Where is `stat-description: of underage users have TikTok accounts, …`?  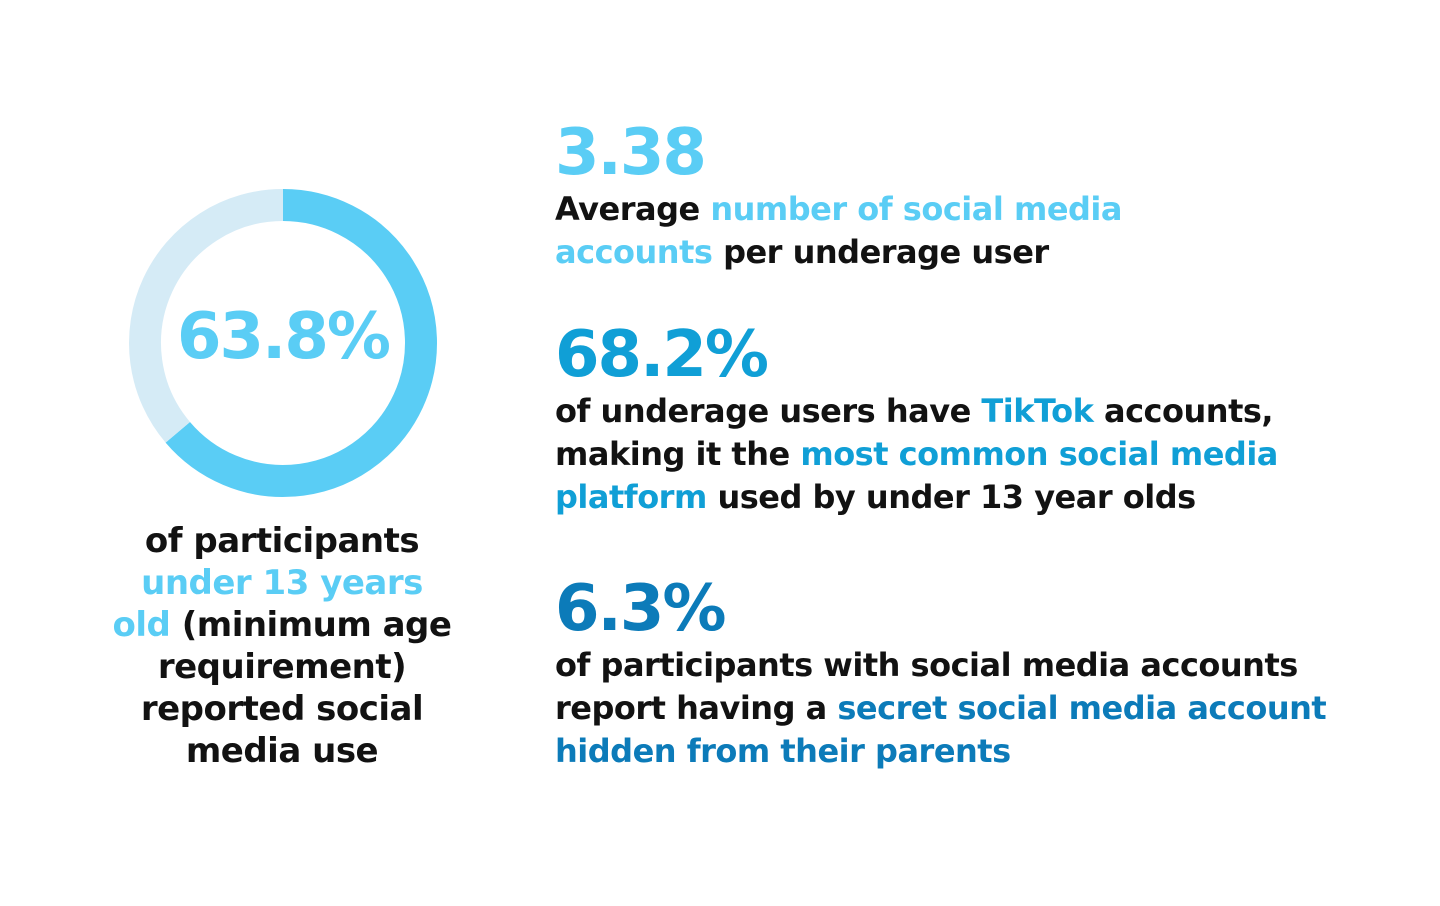
stat-description: of underage users have TikTok accounts, … is located at coordinates (935, 454).